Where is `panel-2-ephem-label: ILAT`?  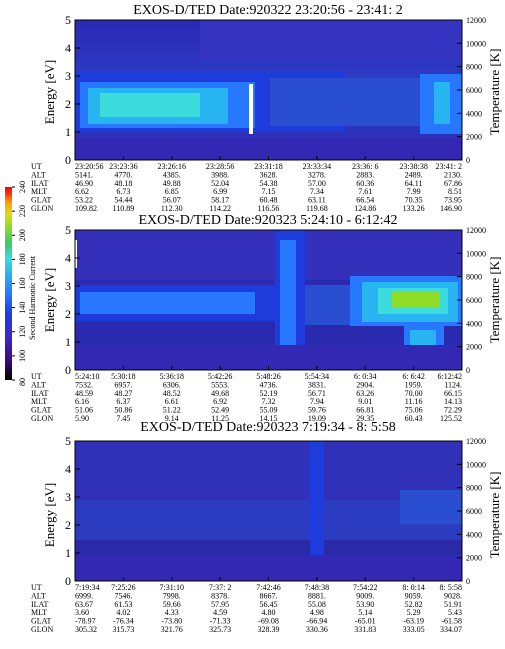 panel-2-ephem-label: ILAT is located at coordinates (39, 393).